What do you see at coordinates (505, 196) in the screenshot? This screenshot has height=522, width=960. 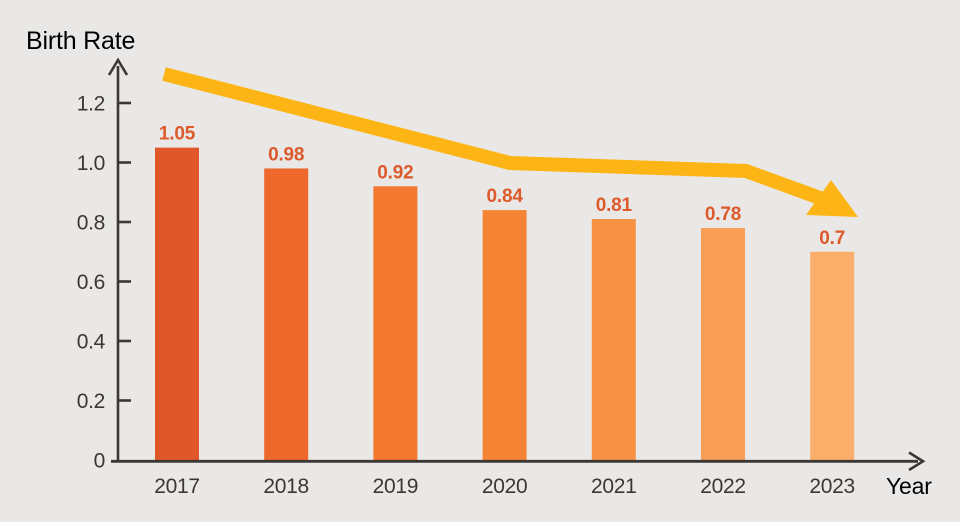 I see `bar-value-label: 0.84` at bounding box center [505, 196].